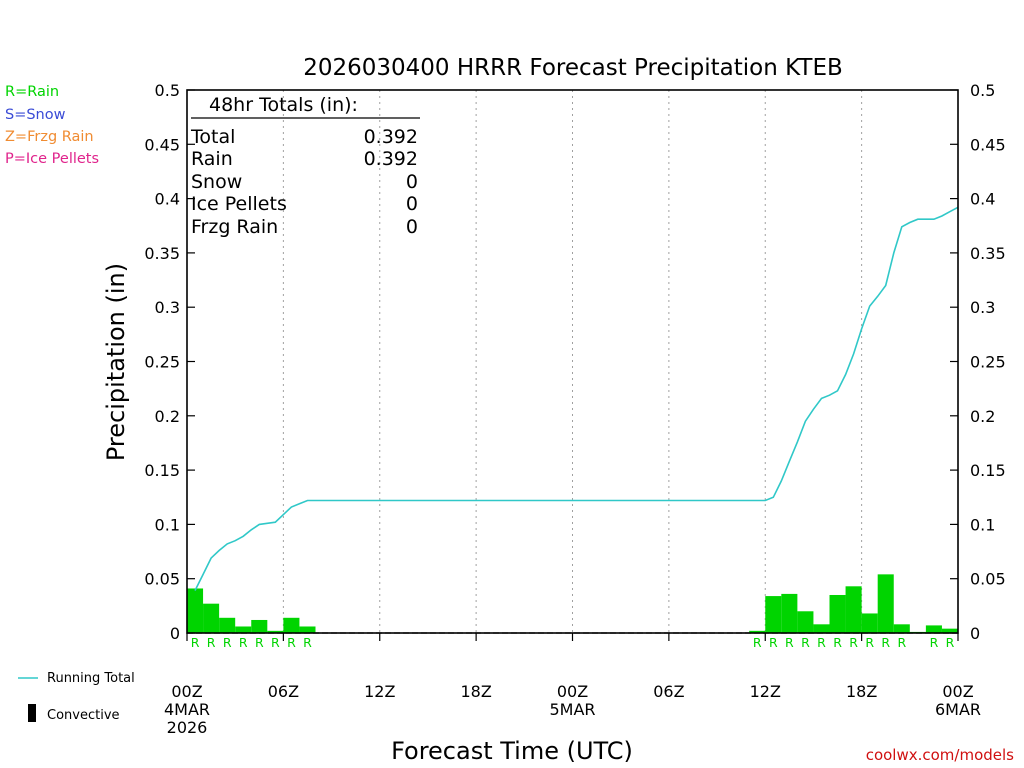 The width and height of the screenshot is (1024, 768). Describe the element at coordinates (765, 691) in the screenshot. I see `x-tick-label-6-0: 12Z` at that location.